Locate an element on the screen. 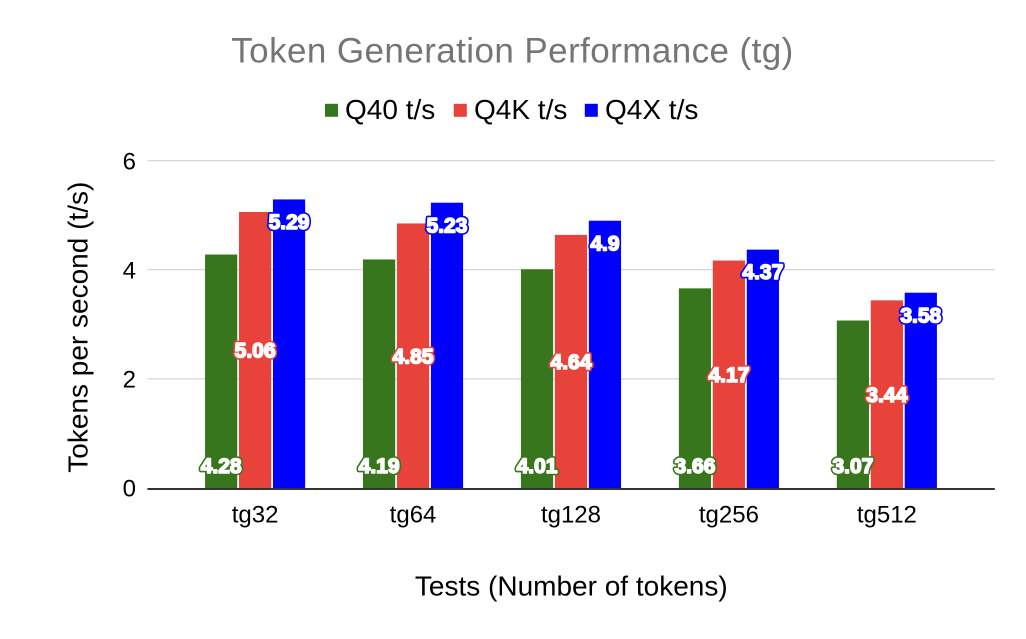  svg-text: tg32 is located at coordinates (255, 514).